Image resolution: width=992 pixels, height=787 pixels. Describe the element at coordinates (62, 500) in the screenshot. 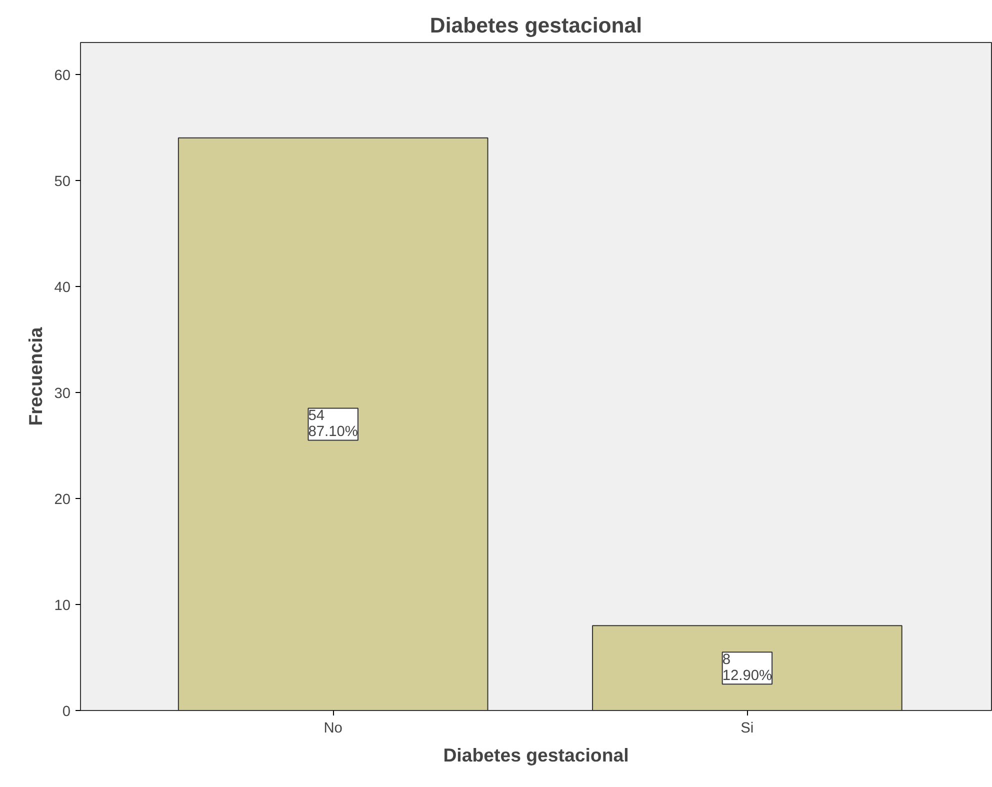

I see `y-tick-label: 20` at that location.